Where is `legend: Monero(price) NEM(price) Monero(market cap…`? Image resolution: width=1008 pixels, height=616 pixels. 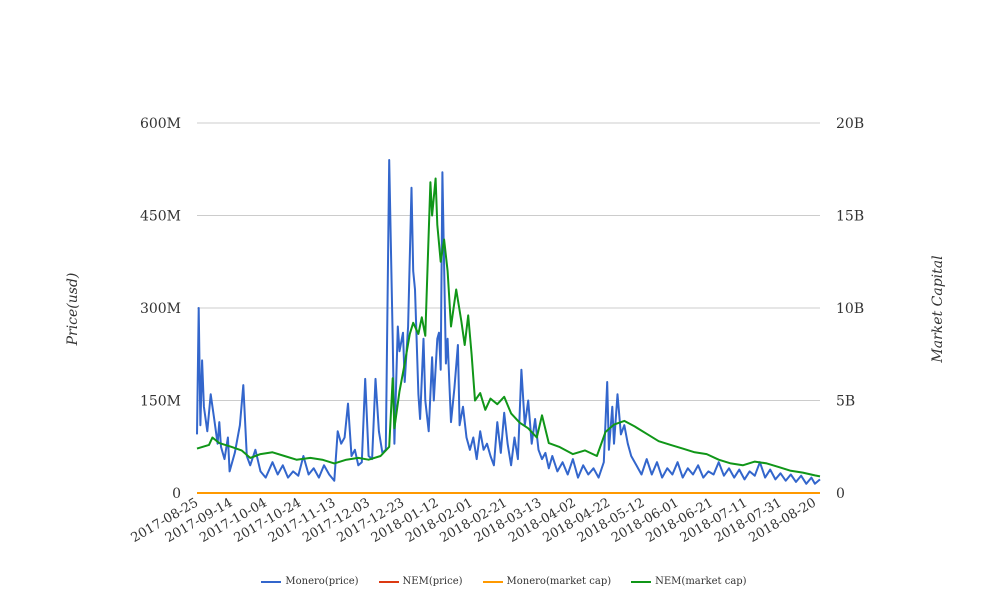
legend: Monero(price) NEM(price) Monero(market cap… is located at coordinates (504, 581).